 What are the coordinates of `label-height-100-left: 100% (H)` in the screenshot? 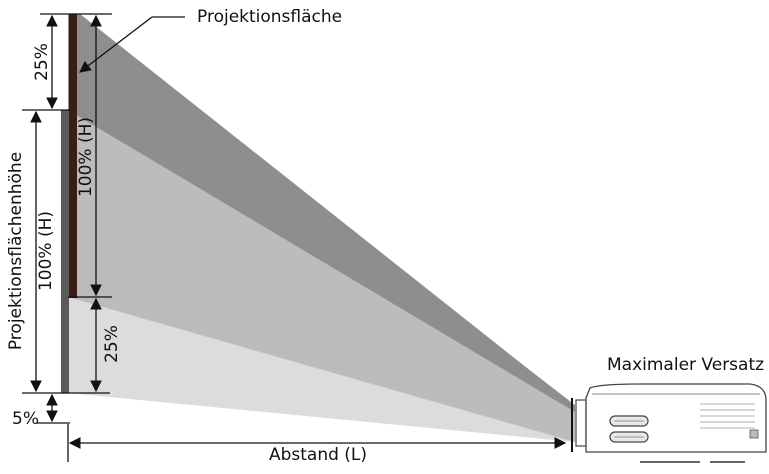 It's located at (46, 251).